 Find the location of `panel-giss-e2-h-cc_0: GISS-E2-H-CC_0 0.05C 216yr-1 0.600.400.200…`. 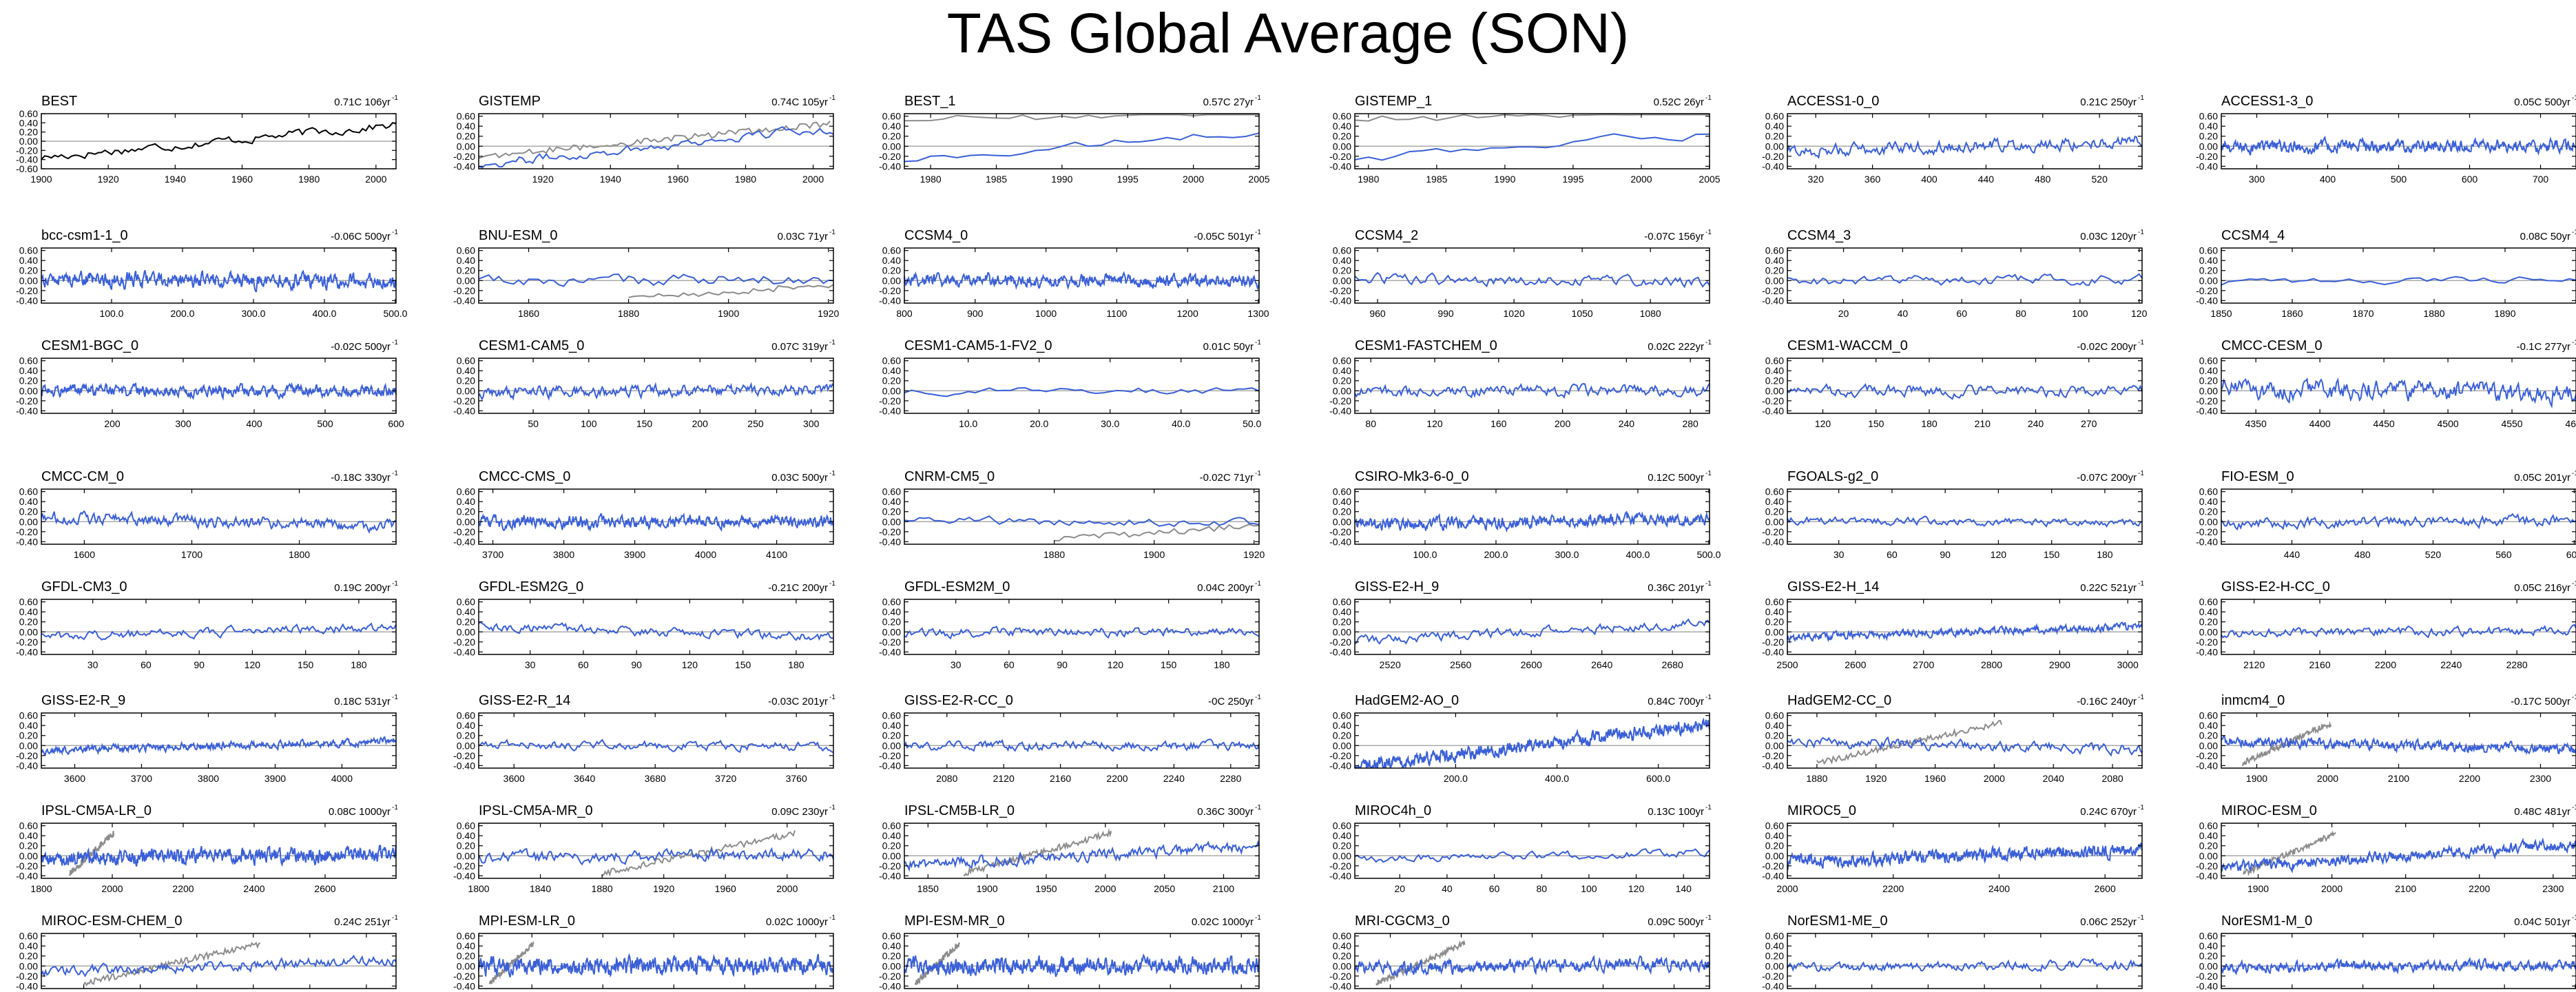

panel-giss-e2-h-cc_0: GISS-E2-H-CC_0 0.05C 216yr-1 0.600.400.200… is located at coordinates (2386, 624).